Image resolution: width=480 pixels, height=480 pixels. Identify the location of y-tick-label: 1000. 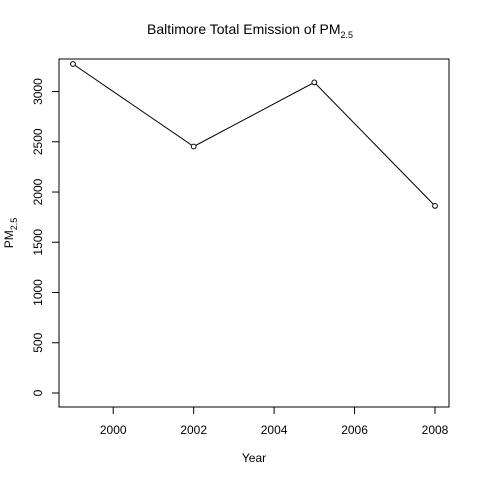
(38, 292).